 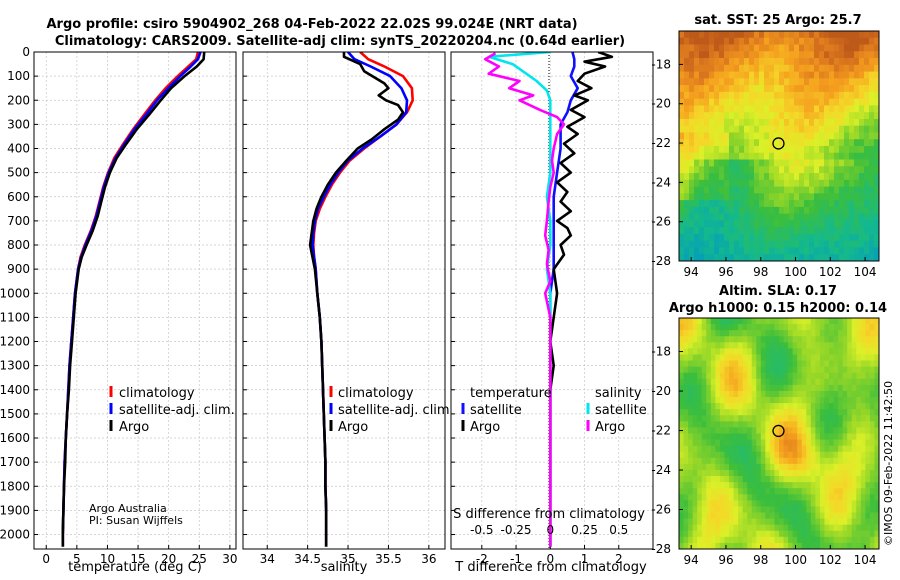 I want to click on depth-tick-label: 900, so click(x=18, y=269).